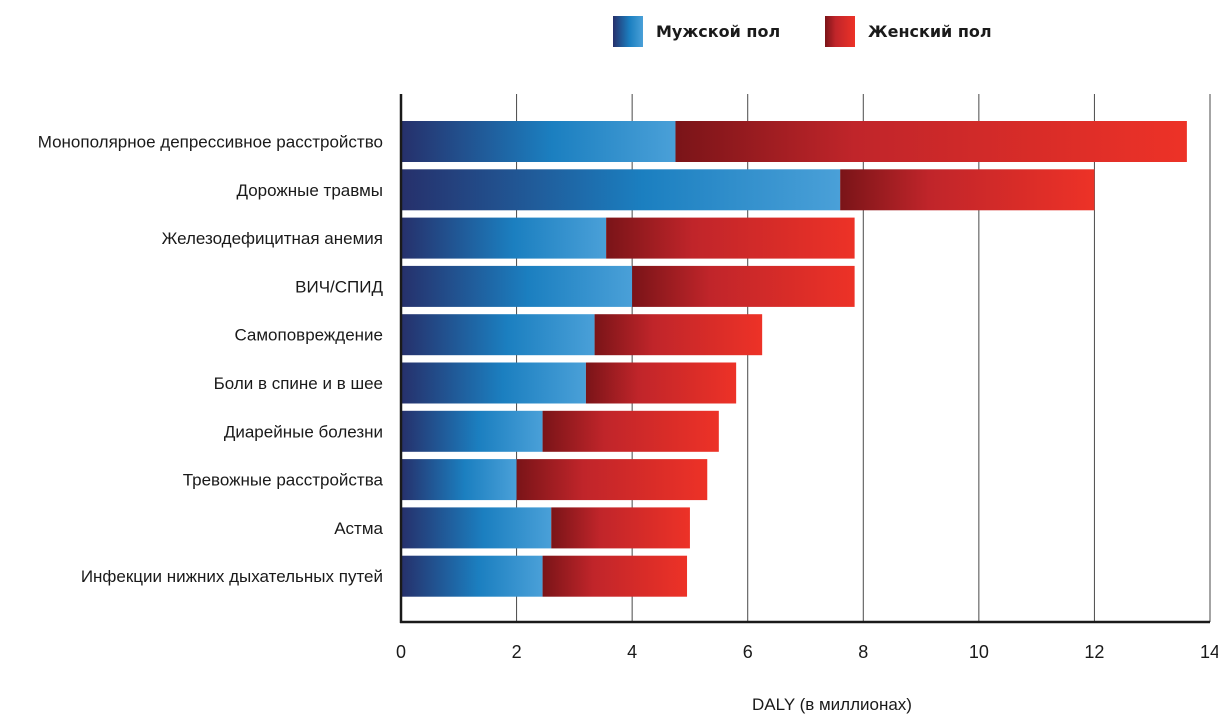 The width and height of the screenshot is (1218, 715). I want to click on legend-label-female: Женский пол, so click(930, 31).